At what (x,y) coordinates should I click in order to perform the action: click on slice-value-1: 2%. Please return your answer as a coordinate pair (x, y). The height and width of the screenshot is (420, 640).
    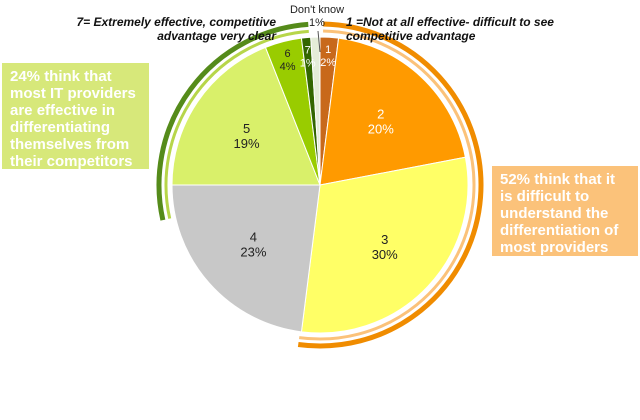
    Looking at the image, I should click on (328, 63).